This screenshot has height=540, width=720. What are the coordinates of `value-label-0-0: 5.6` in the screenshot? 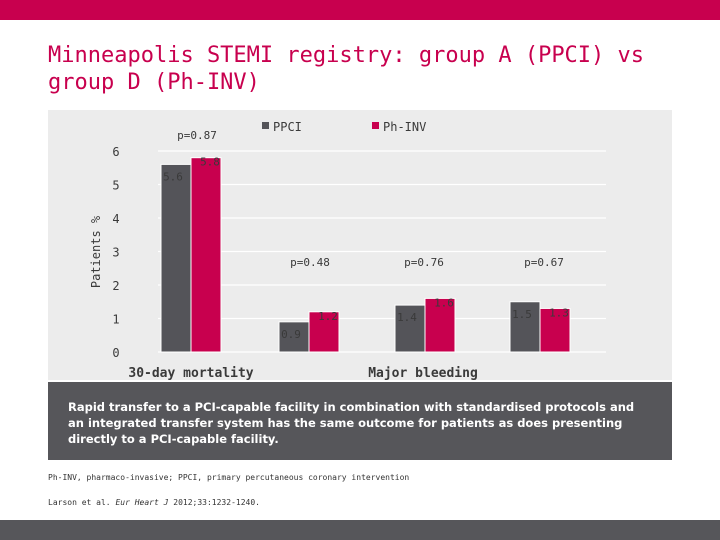 It's located at (173, 176).